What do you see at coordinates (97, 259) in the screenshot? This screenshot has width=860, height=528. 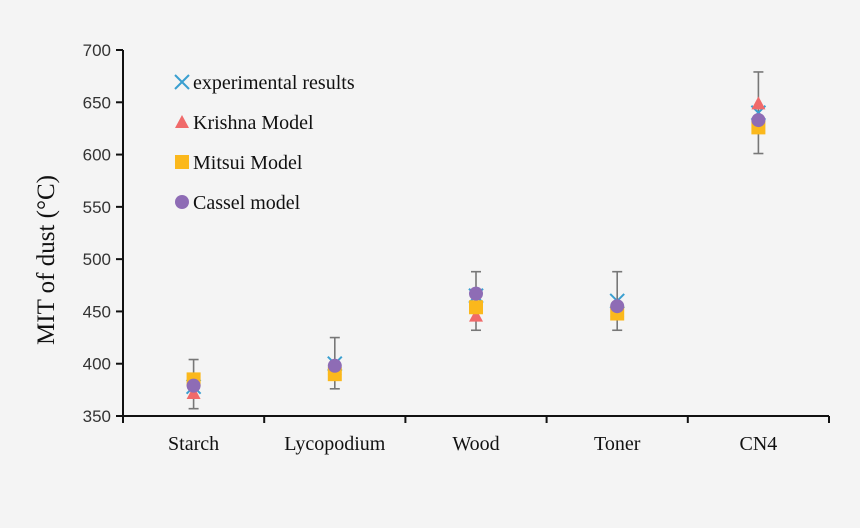 I see `y-tick-label: 500` at bounding box center [97, 259].